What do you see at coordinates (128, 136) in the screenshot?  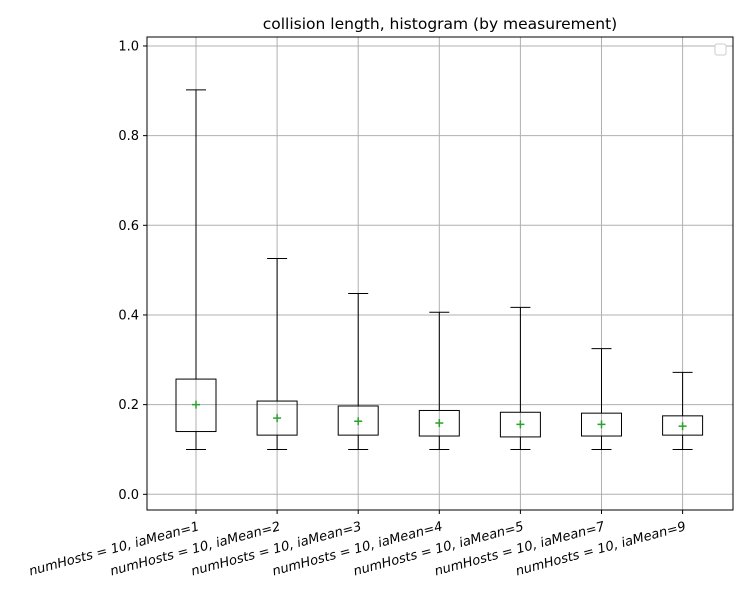 I see `y-tick-label: 0.8` at bounding box center [128, 136].